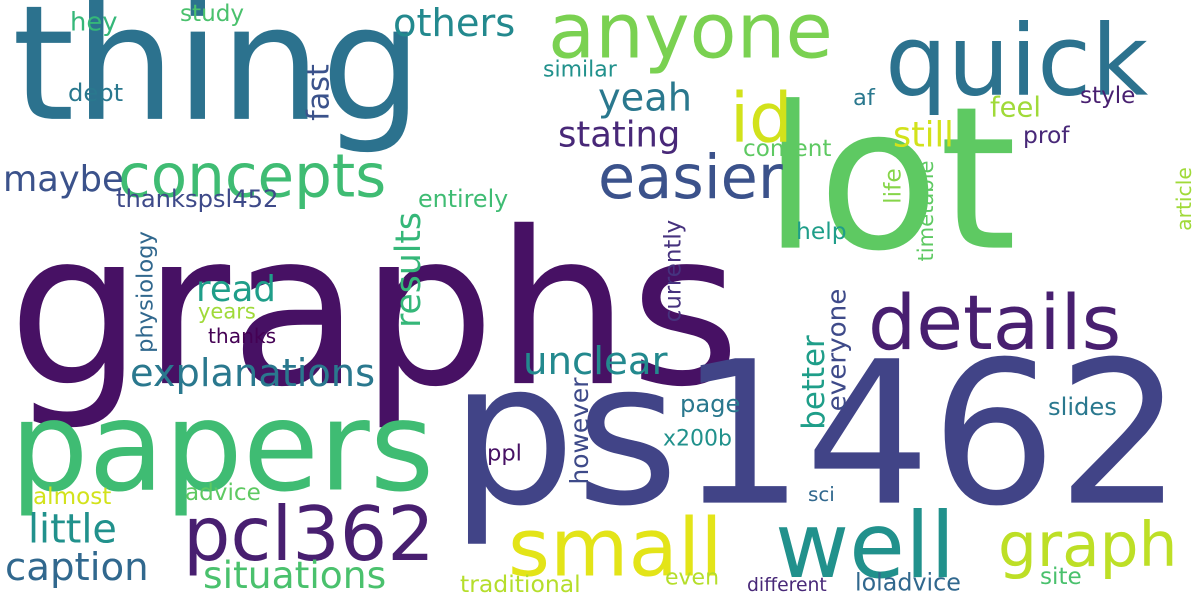 Image resolution: width=1200 pixels, height=600 pixels. What do you see at coordinates (690, 38) in the screenshot?
I see `word-anyone: anyone` at bounding box center [690, 38].